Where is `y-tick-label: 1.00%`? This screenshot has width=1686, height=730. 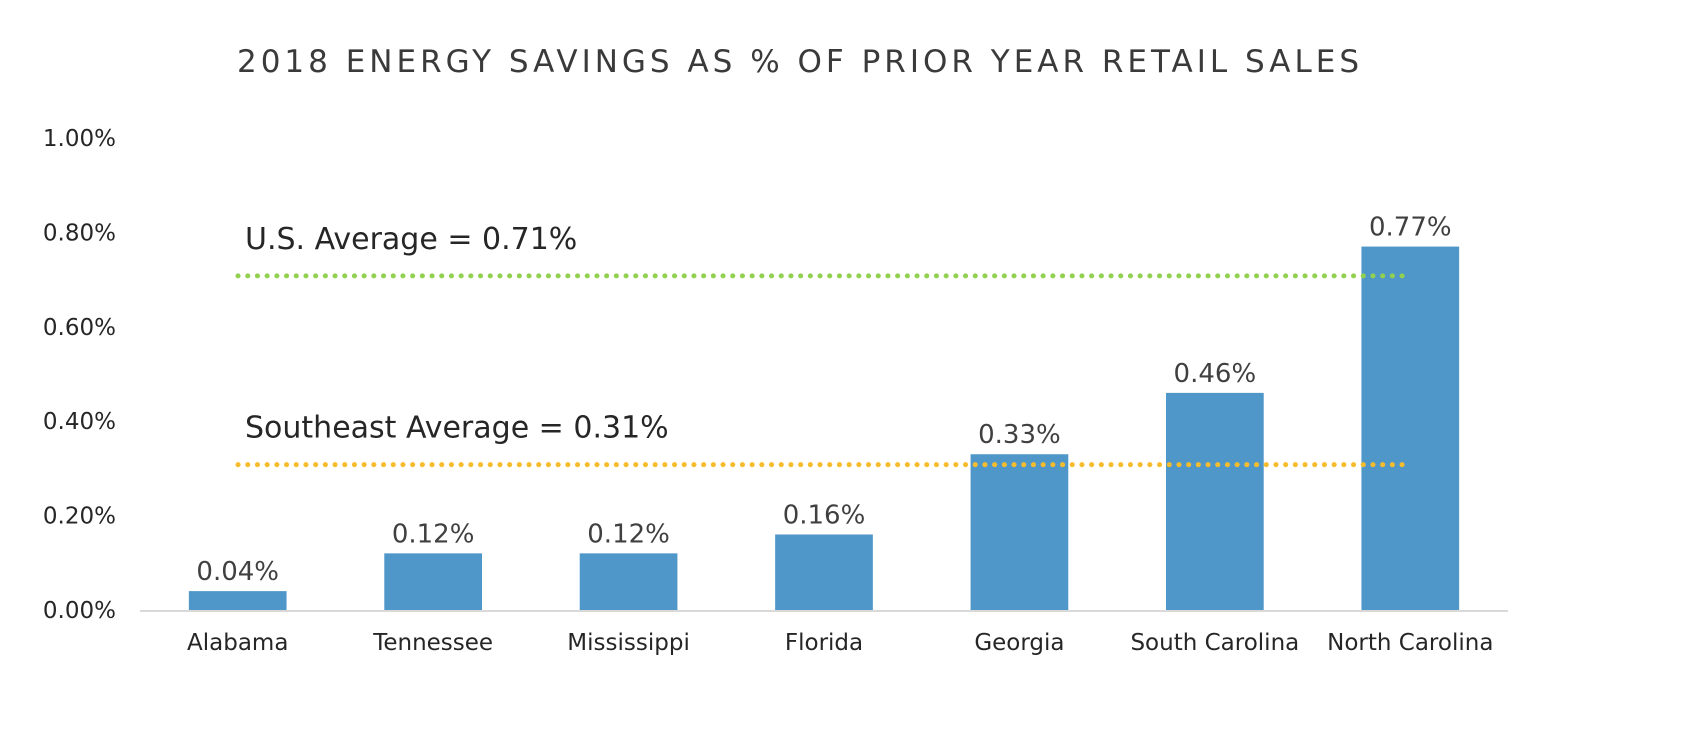 y-tick-label: 1.00% is located at coordinates (79, 139).